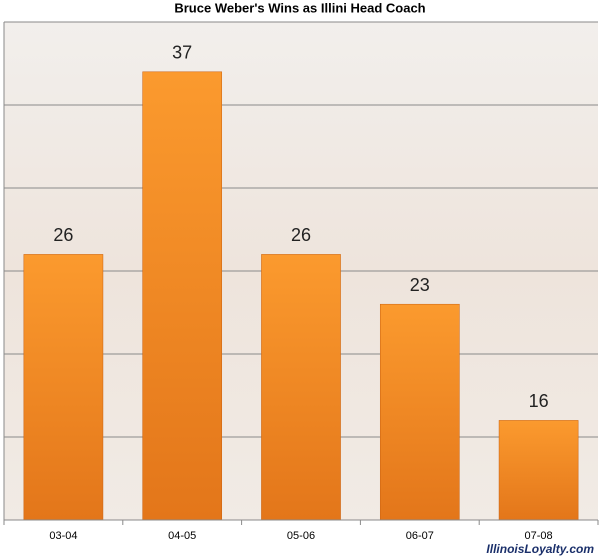 This screenshot has height=560, width=600. What do you see at coordinates (63, 536) in the screenshot?
I see `x-tick-label: 03-04` at bounding box center [63, 536].